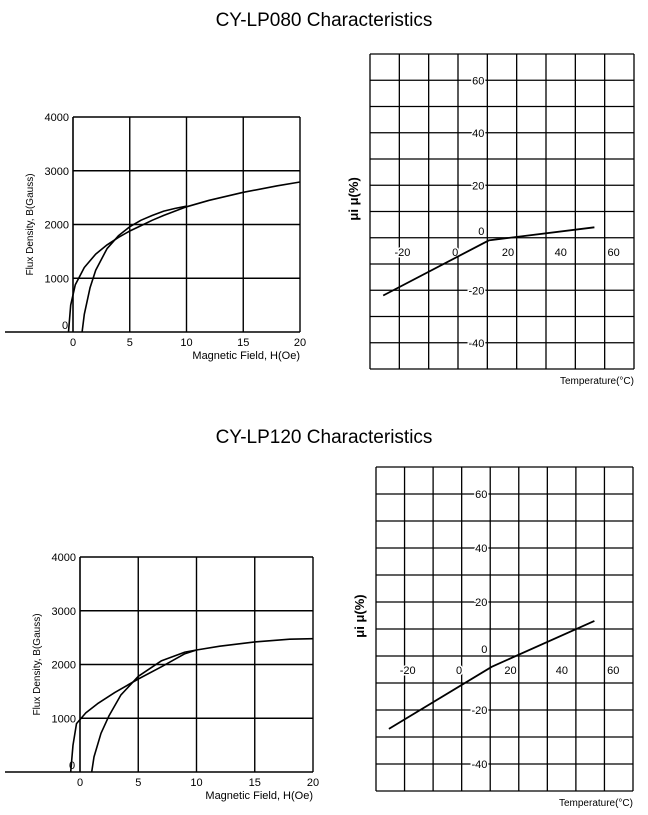 The image size is (648, 815). I want to click on chart-title-lp080: CY-LP080 Characteristics, so click(324, 20).